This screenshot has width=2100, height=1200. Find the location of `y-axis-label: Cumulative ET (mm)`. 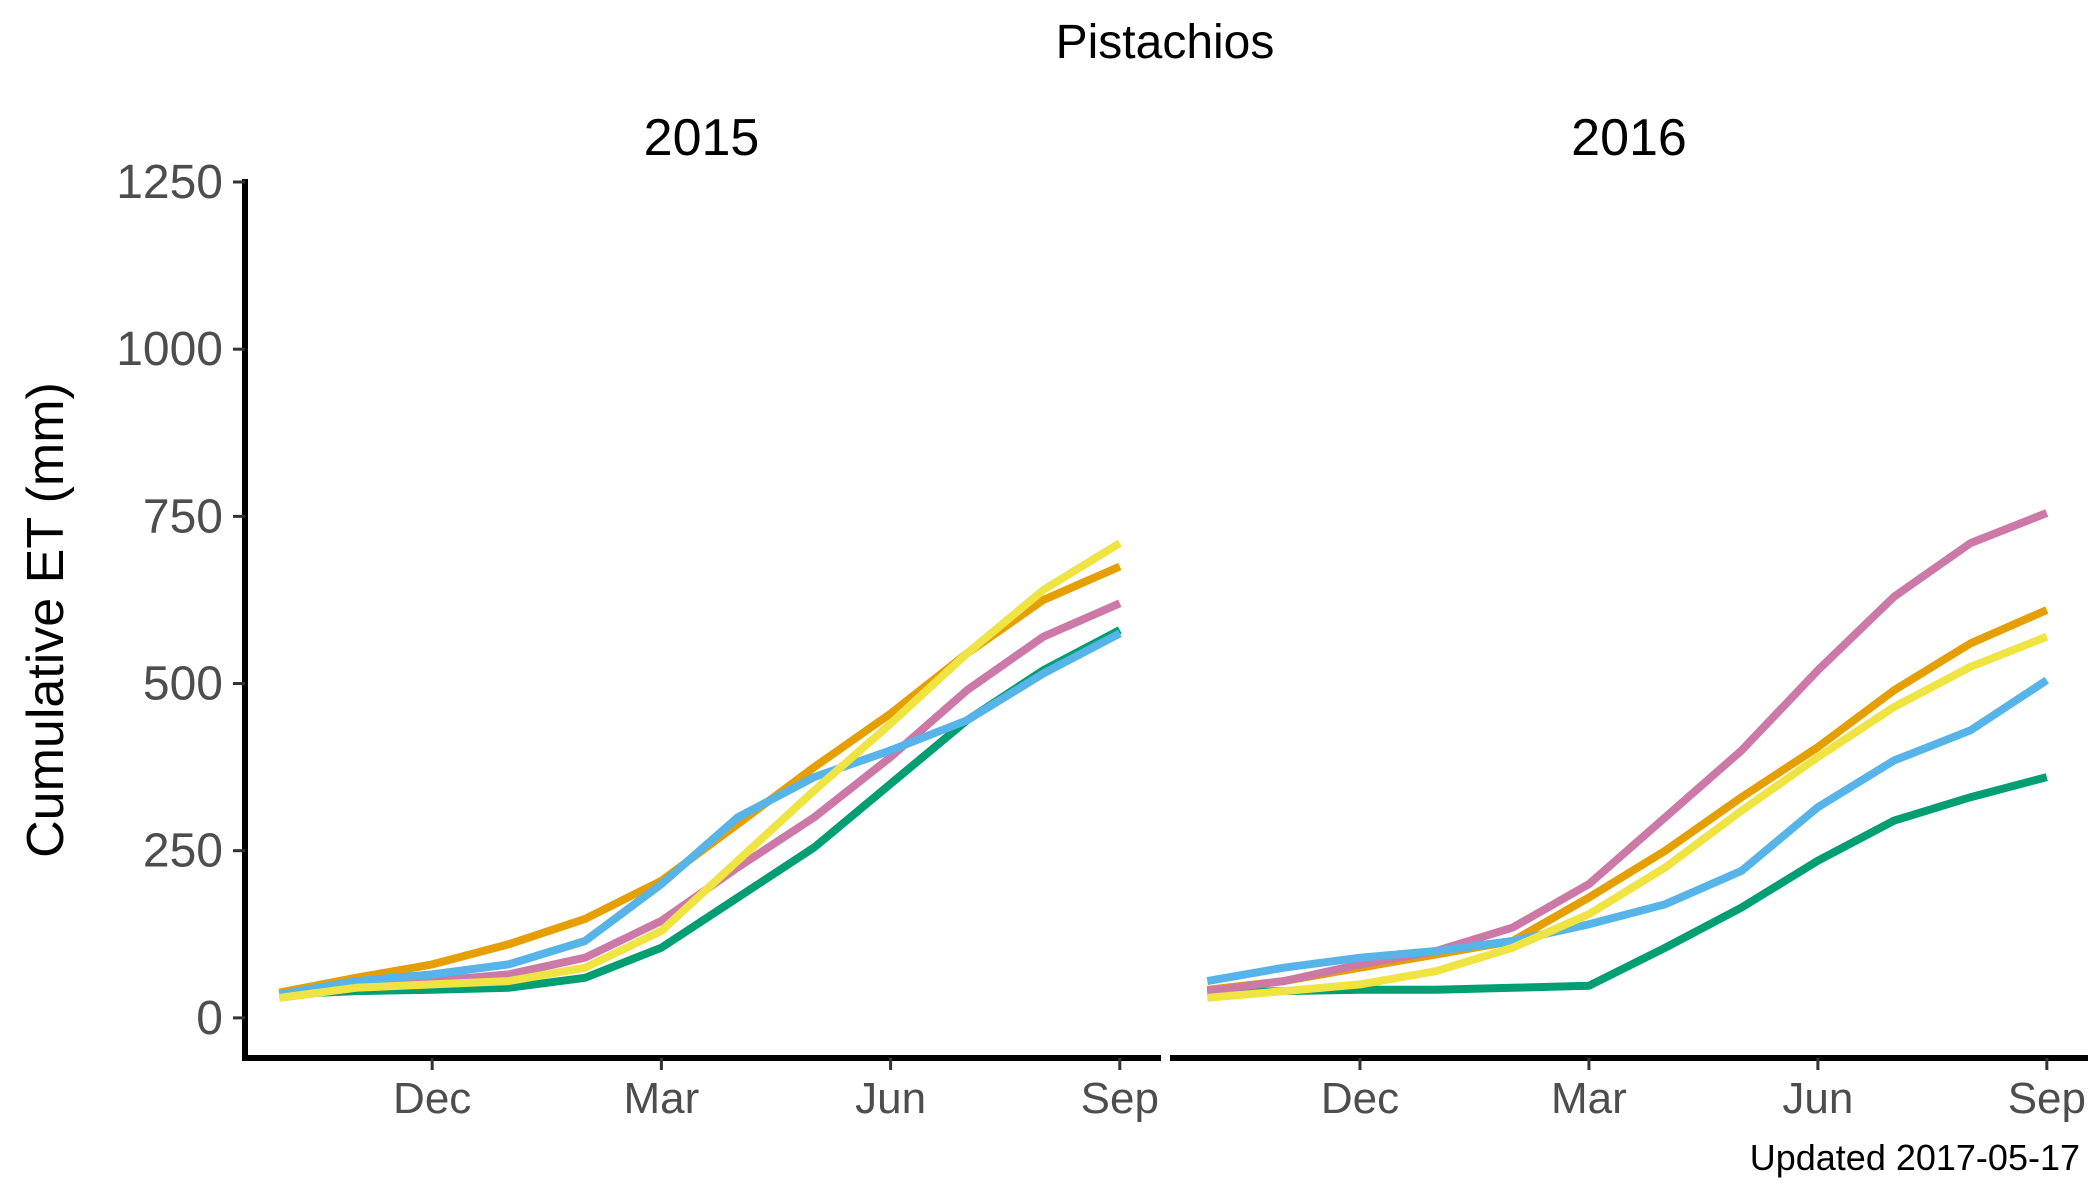

y-axis-label: Cumulative ET (mm) is located at coordinates (46, 620).